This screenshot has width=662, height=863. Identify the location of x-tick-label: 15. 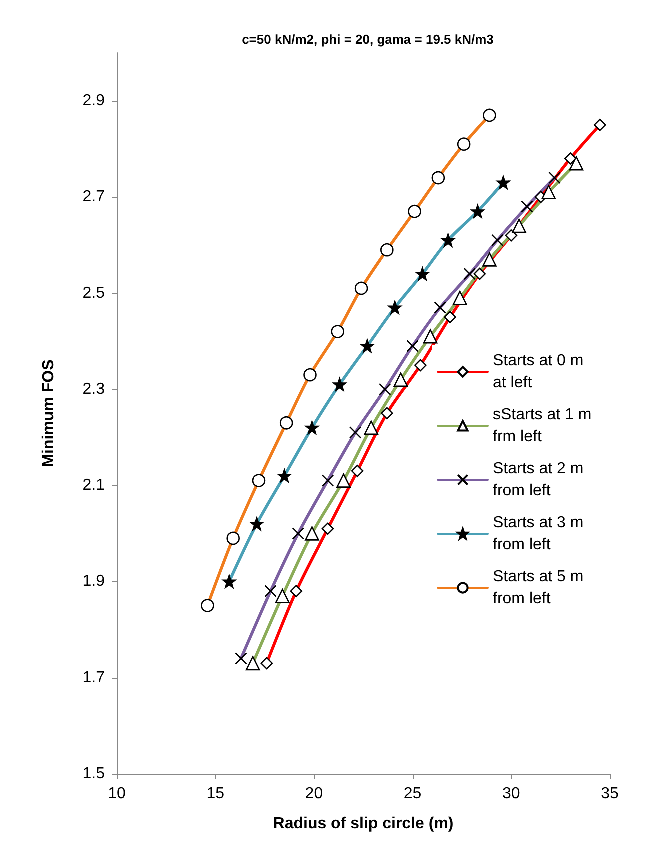
(215, 794).